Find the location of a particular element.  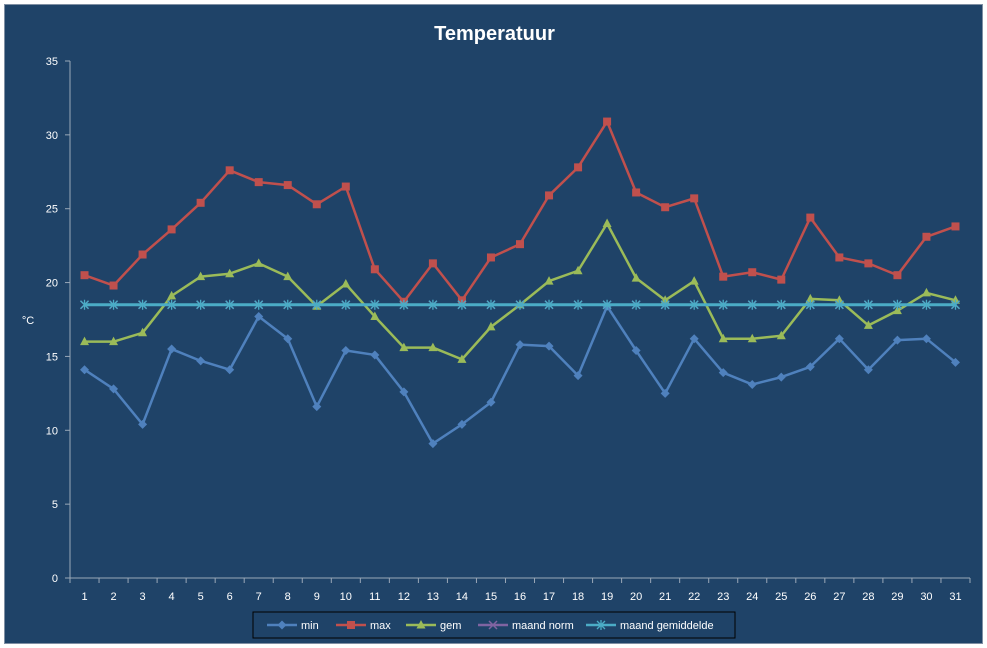

y-tick-label: 30 is located at coordinates (52, 136).